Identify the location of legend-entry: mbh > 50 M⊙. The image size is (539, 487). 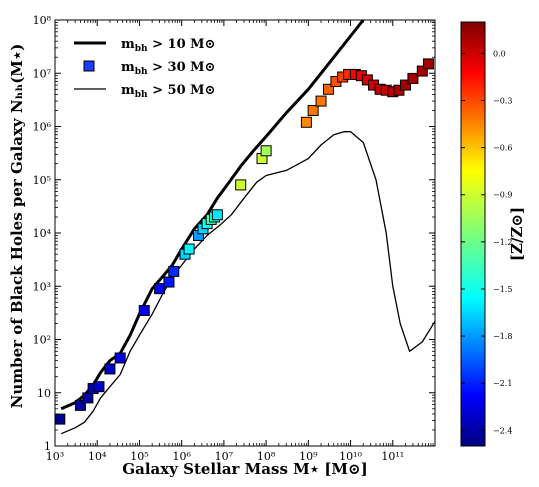
(144, 91).